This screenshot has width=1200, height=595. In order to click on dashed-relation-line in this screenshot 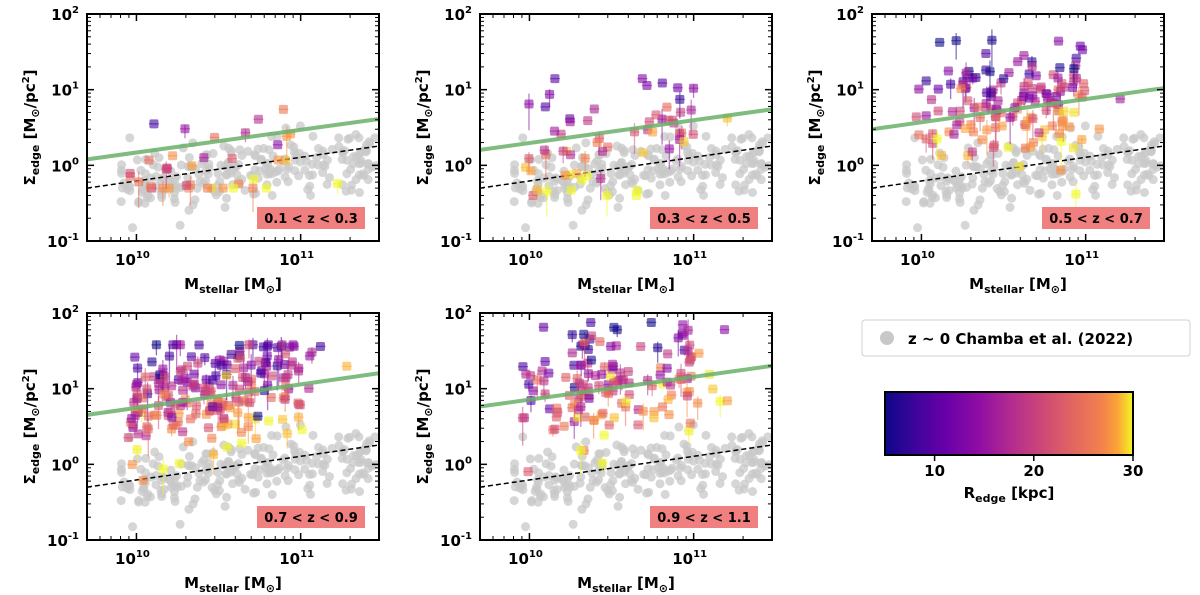, I will do `click(626, 466)`.